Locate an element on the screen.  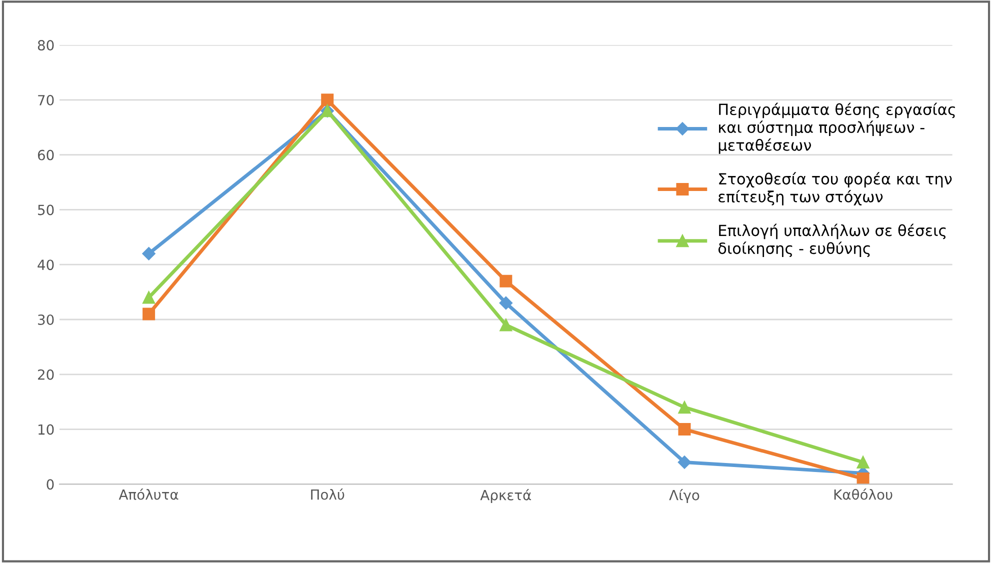
legend-label: Στοχοθεσία του φορέα και την επίτευξη των στόχων is located at coordinates (835, 189).